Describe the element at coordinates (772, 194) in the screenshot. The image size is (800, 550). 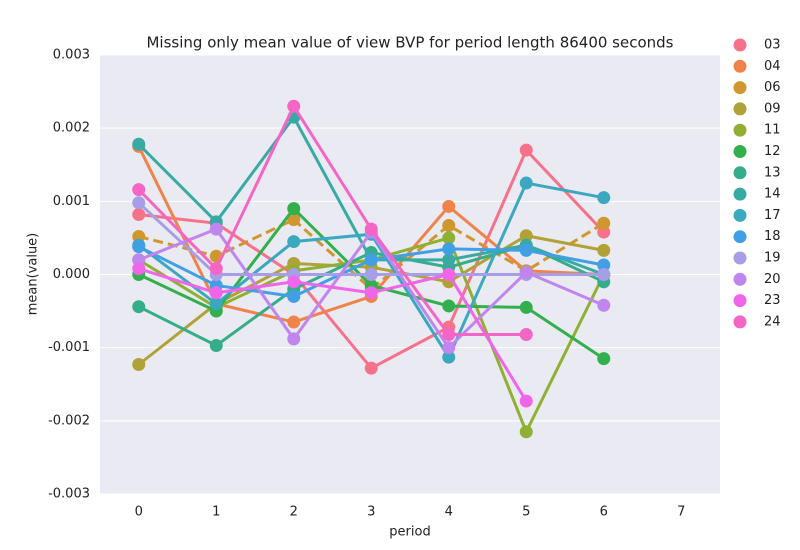
I see `legend-label: 14` at that location.